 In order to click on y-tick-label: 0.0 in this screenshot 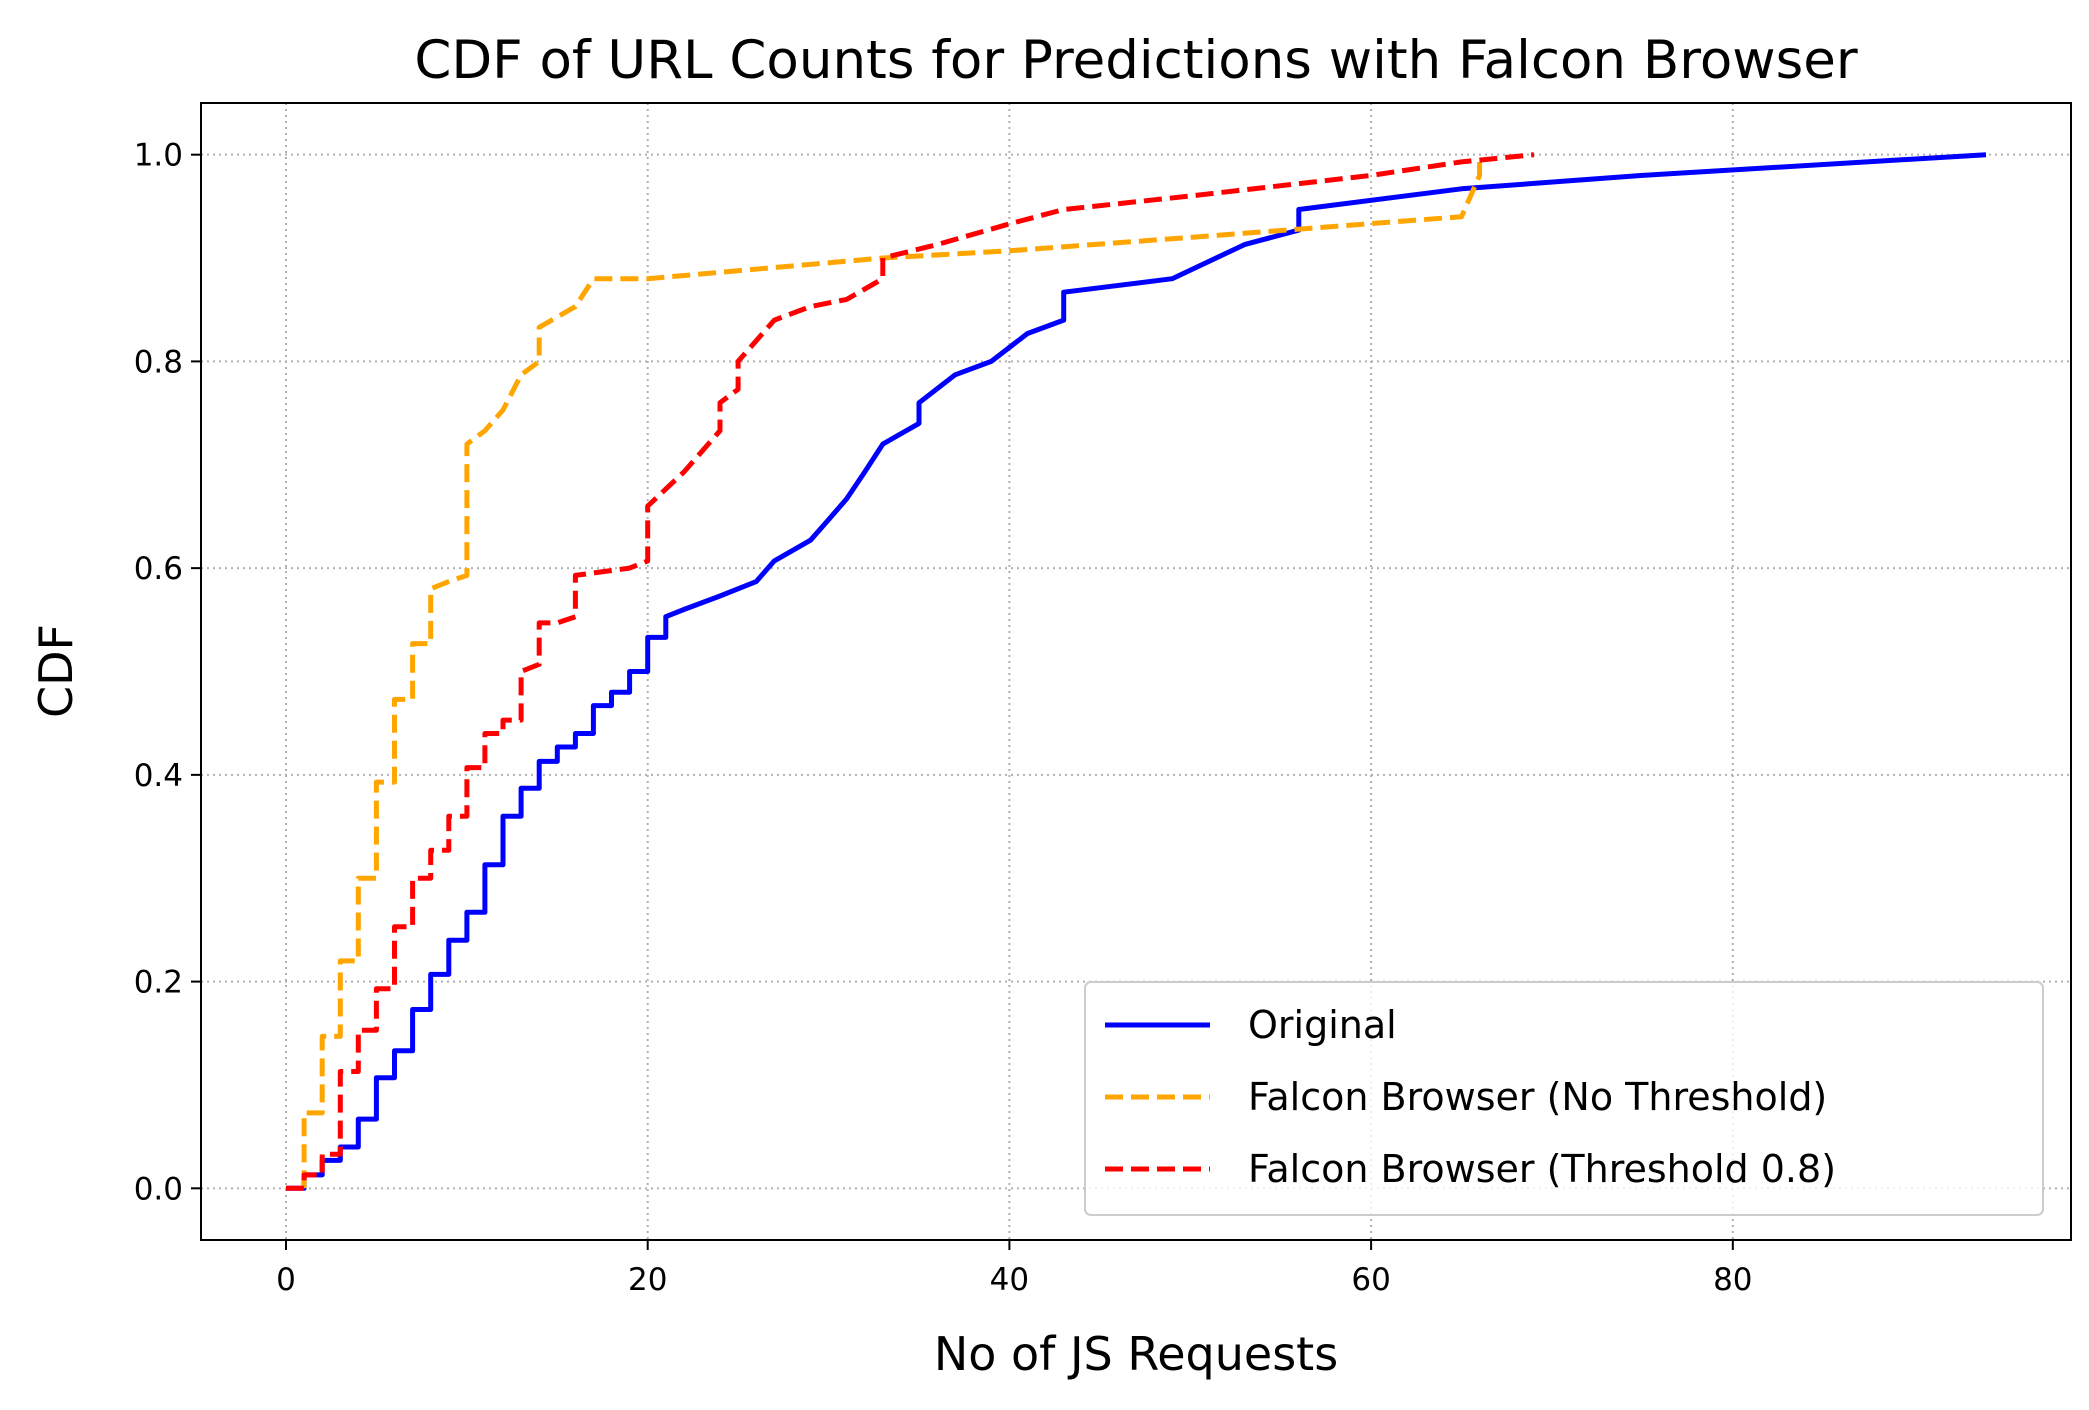, I will do `click(158, 1189)`.